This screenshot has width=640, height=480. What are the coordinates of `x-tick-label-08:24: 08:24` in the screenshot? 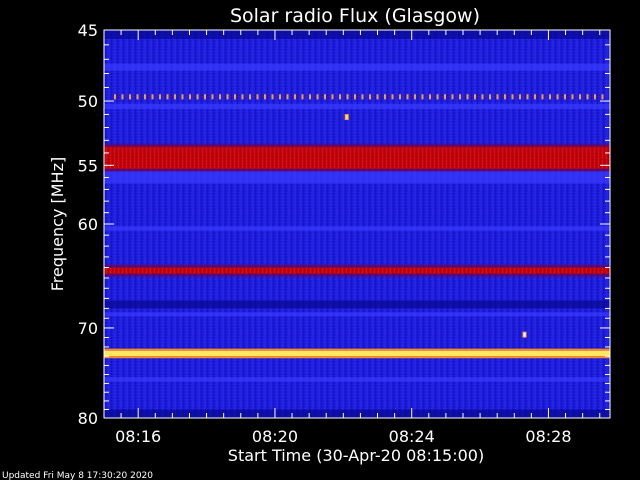 It's located at (412, 436).